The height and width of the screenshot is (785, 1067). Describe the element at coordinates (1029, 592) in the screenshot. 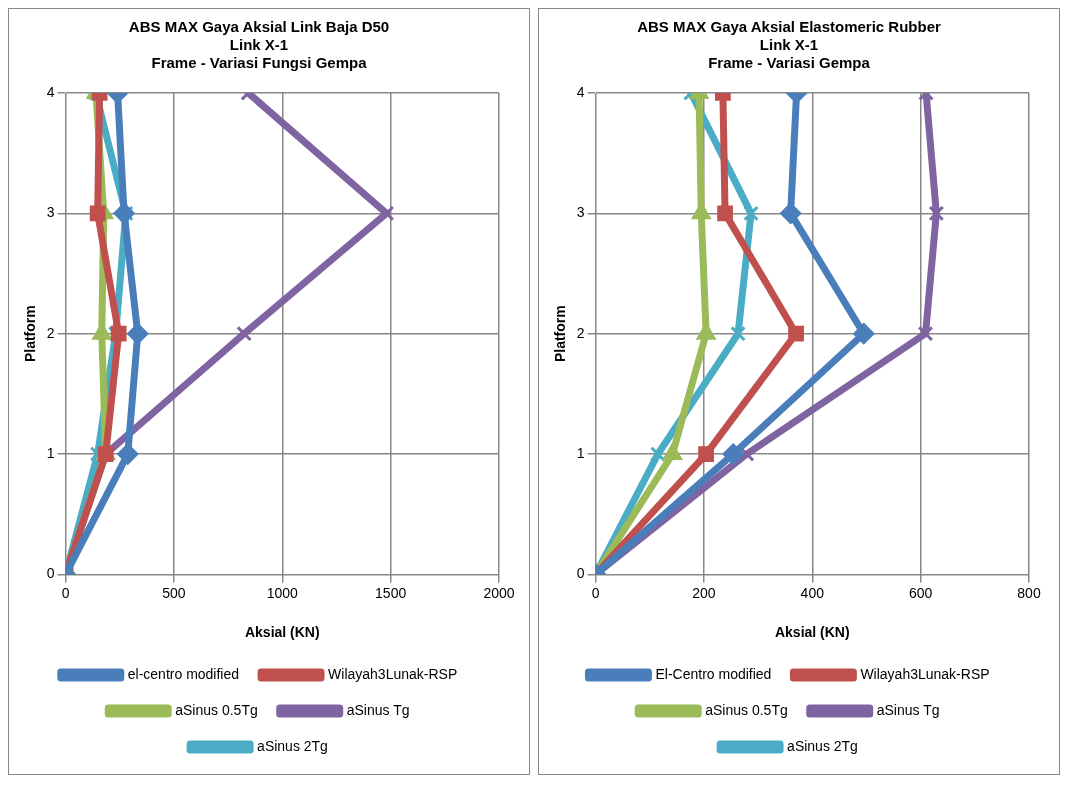

I see `x-tick-label: 800` at that location.